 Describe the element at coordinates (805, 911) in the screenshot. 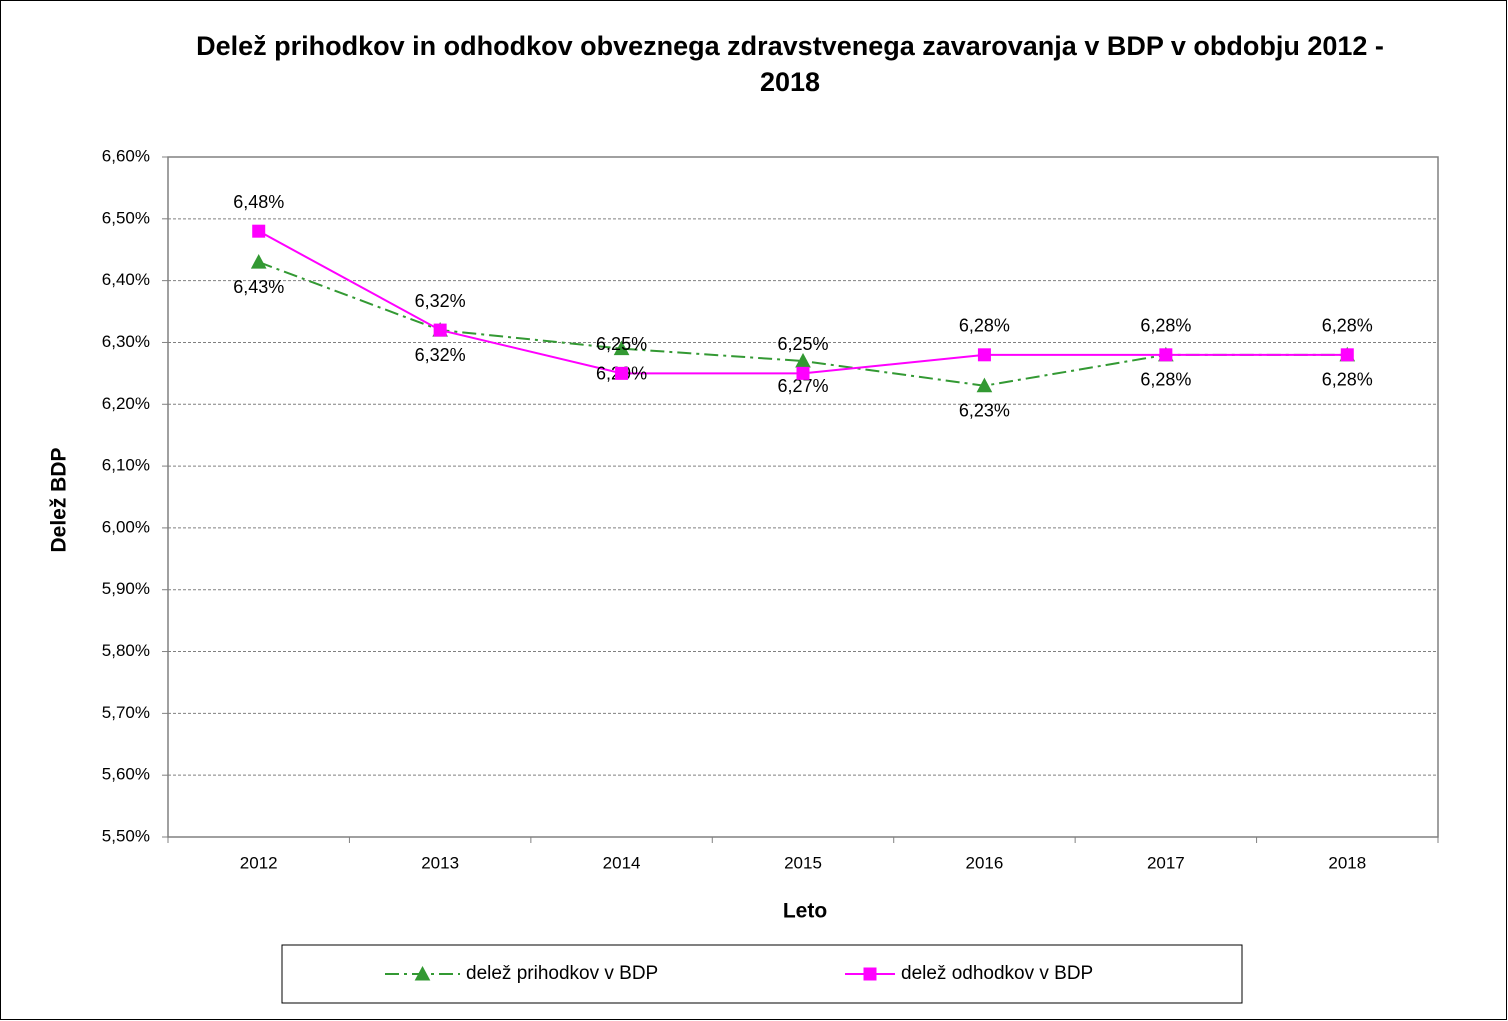

I see `x-axis-label: Leto` at that location.